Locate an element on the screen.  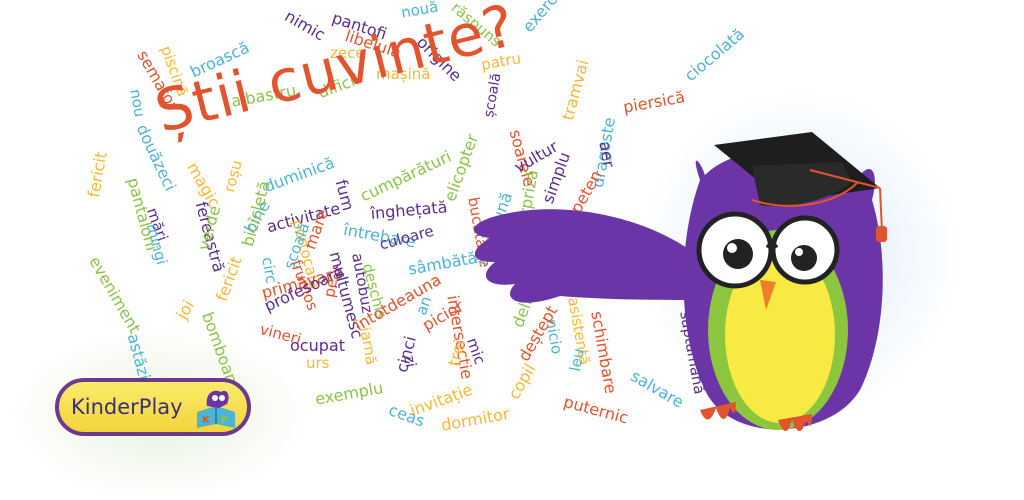
cloud-word: ocupat is located at coordinates (317, 345).